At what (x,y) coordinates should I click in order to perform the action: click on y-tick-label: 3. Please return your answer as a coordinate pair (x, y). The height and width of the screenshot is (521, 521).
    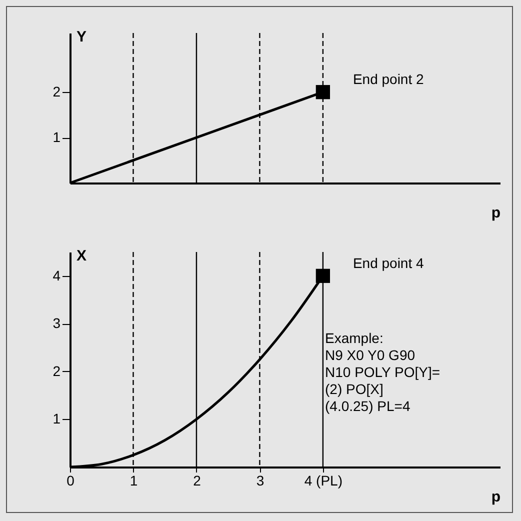
    Looking at the image, I should click on (56, 323).